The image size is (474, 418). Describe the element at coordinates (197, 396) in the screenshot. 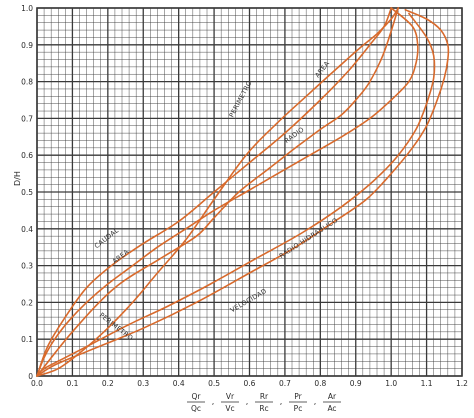

I see `x-label-numerator: Qr` at that location.